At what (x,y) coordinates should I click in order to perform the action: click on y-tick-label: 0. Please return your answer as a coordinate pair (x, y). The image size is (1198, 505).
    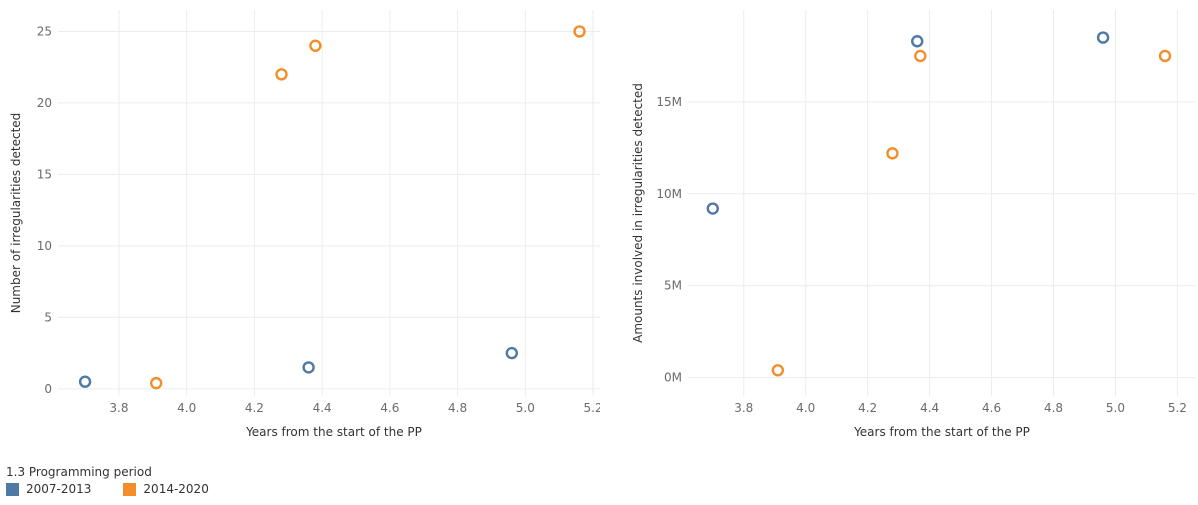
    Looking at the image, I should click on (48, 389).